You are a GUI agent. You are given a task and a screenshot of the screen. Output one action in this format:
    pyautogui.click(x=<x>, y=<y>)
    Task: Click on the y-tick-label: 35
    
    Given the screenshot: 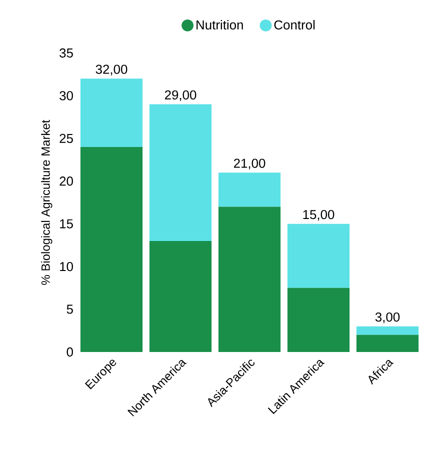 What is the action you would take?
    pyautogui.click(x=66, y=53)
    